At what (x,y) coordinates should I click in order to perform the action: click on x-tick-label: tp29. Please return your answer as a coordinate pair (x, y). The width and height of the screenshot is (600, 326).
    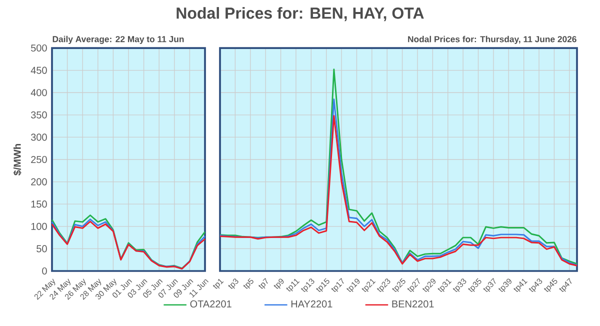
    Looking at the image, I should click on (429, 285).